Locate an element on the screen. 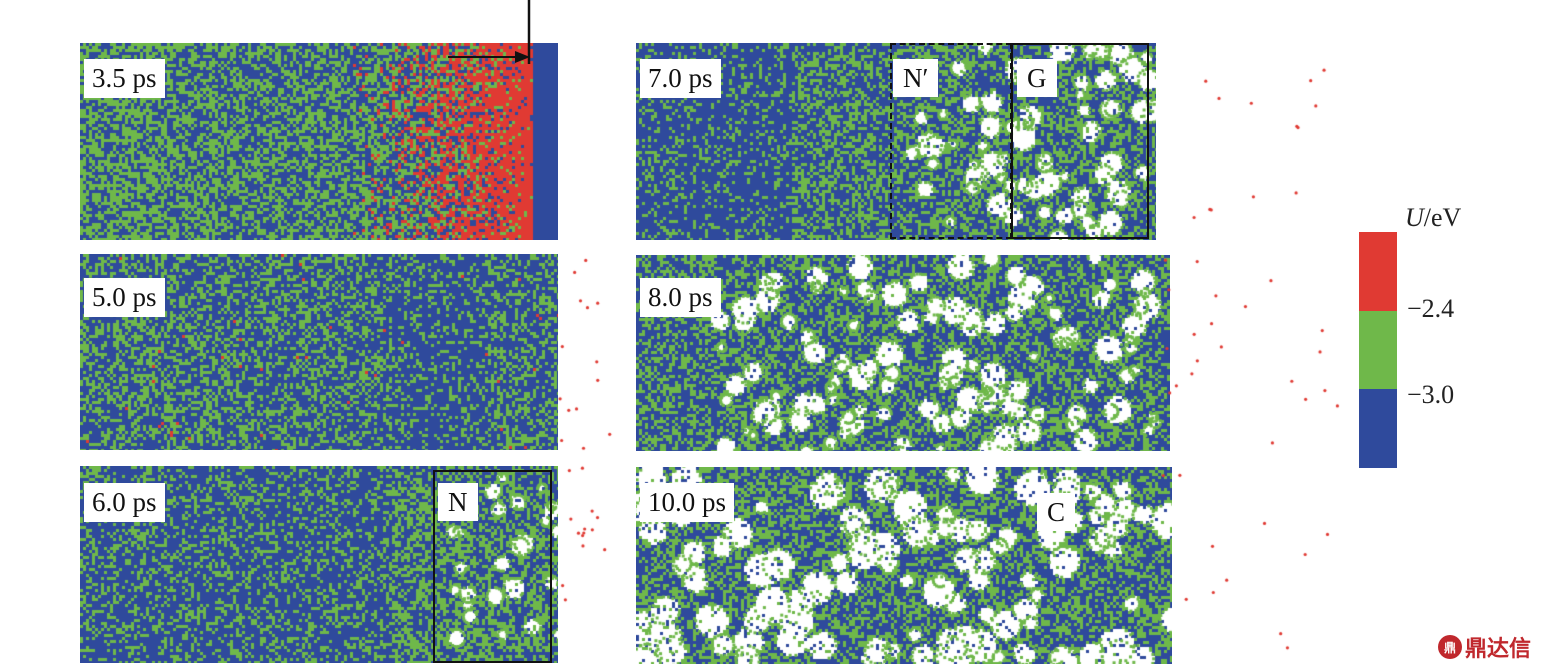  time-label: 7.0 ps is located at coordinates (680, 78).